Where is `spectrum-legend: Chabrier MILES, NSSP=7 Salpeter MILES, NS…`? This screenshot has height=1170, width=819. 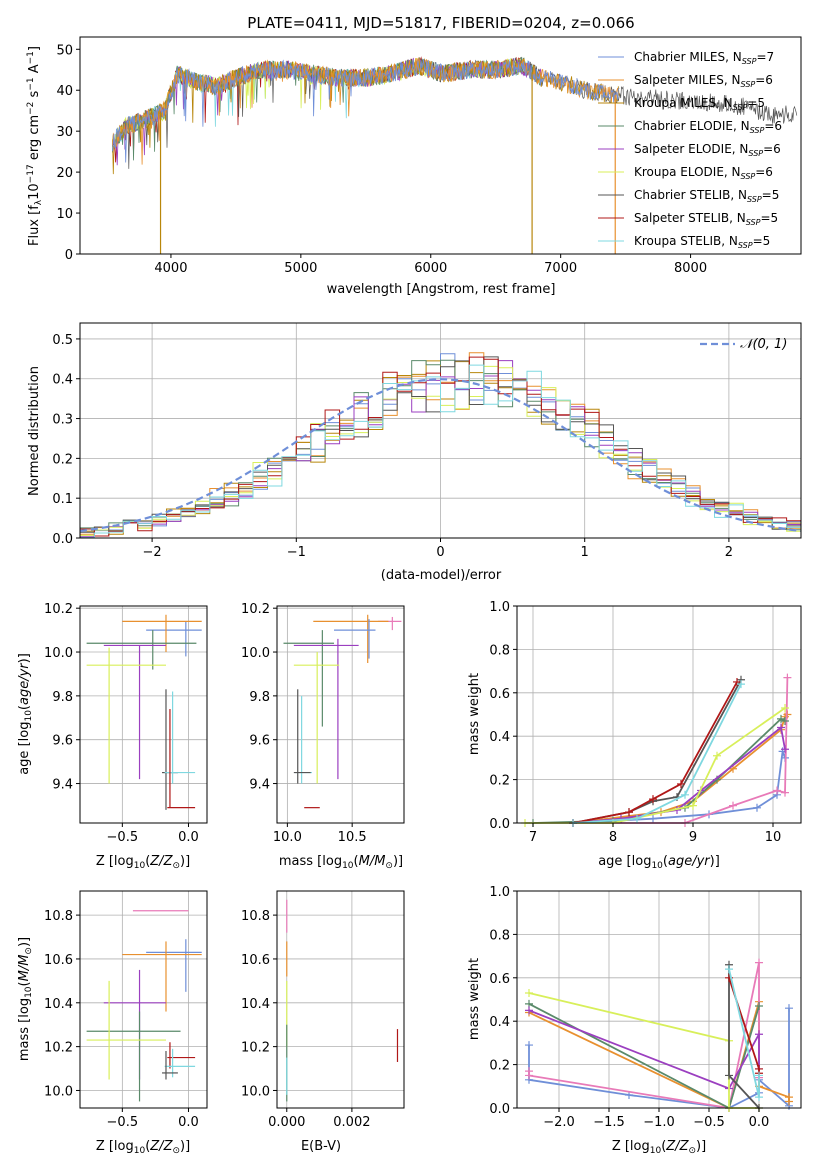 spectrum-legend: Chabrier MILES, NSSP=7 Salpeter MILES, NS… is located at coordinates (690, 150).